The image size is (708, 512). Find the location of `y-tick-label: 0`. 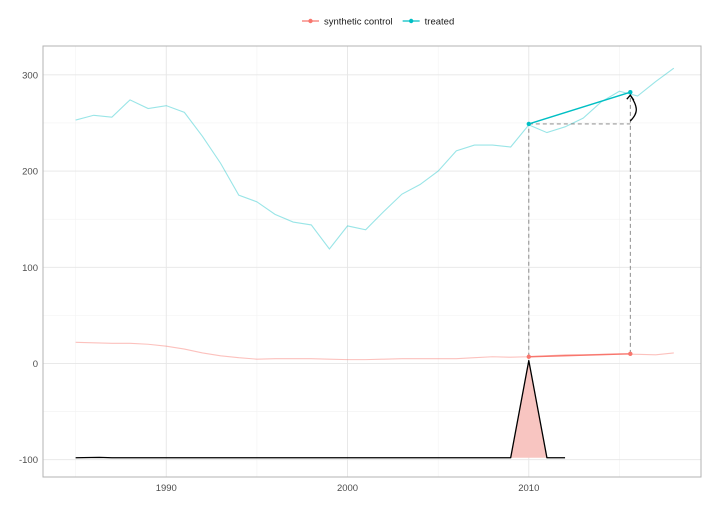

y-tick-label: 0 is located at coordinates (35, 364).